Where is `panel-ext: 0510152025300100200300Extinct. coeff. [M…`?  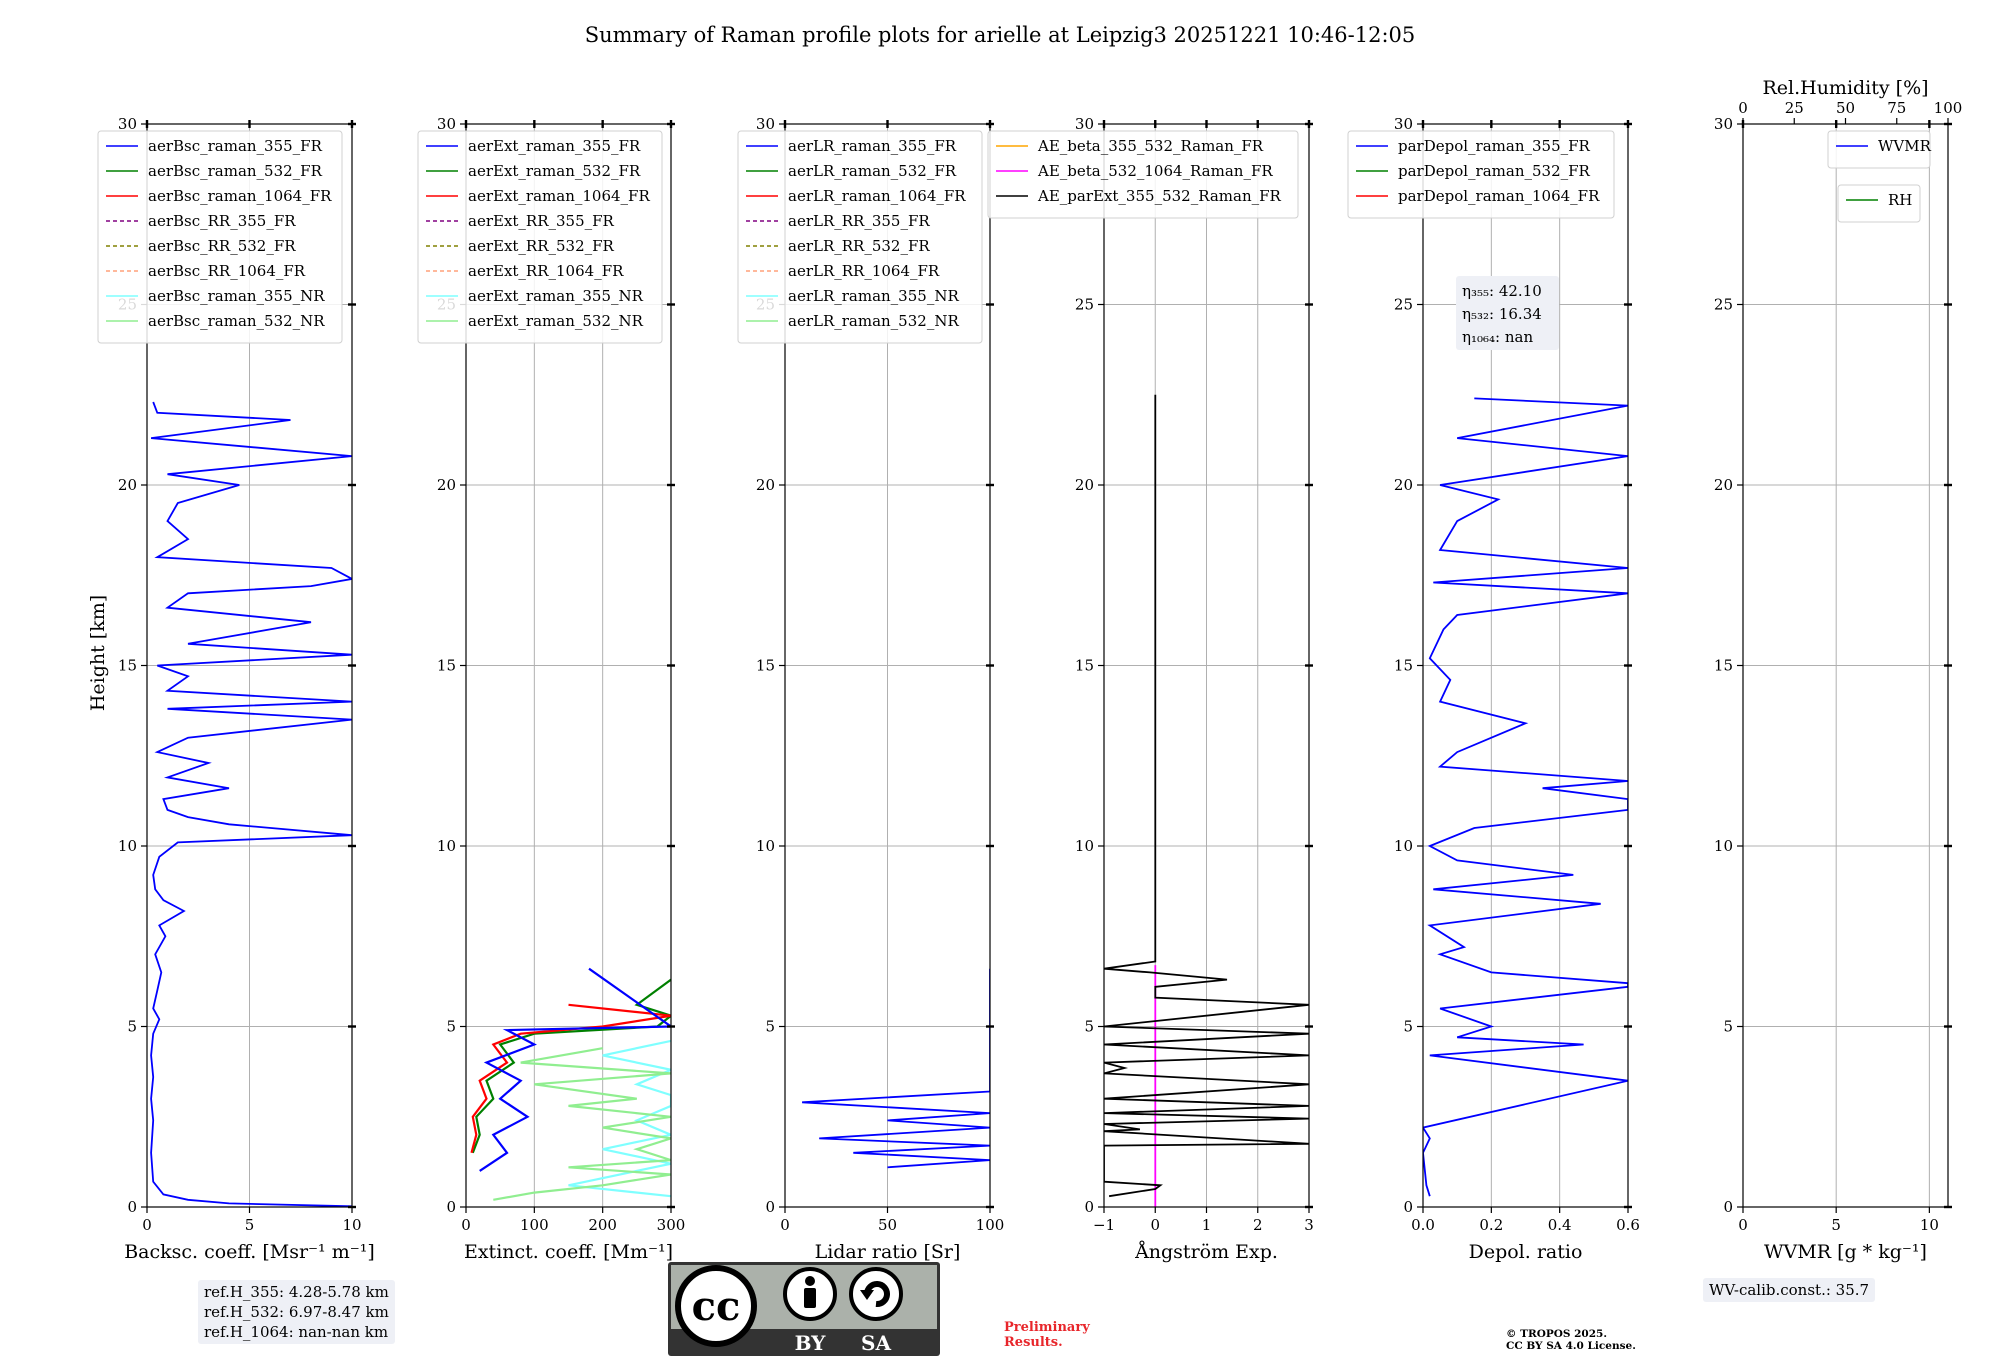
panel-ext: 0510152025300100200300Extinct. coeff. [M… is located at coordinates (551, 689).